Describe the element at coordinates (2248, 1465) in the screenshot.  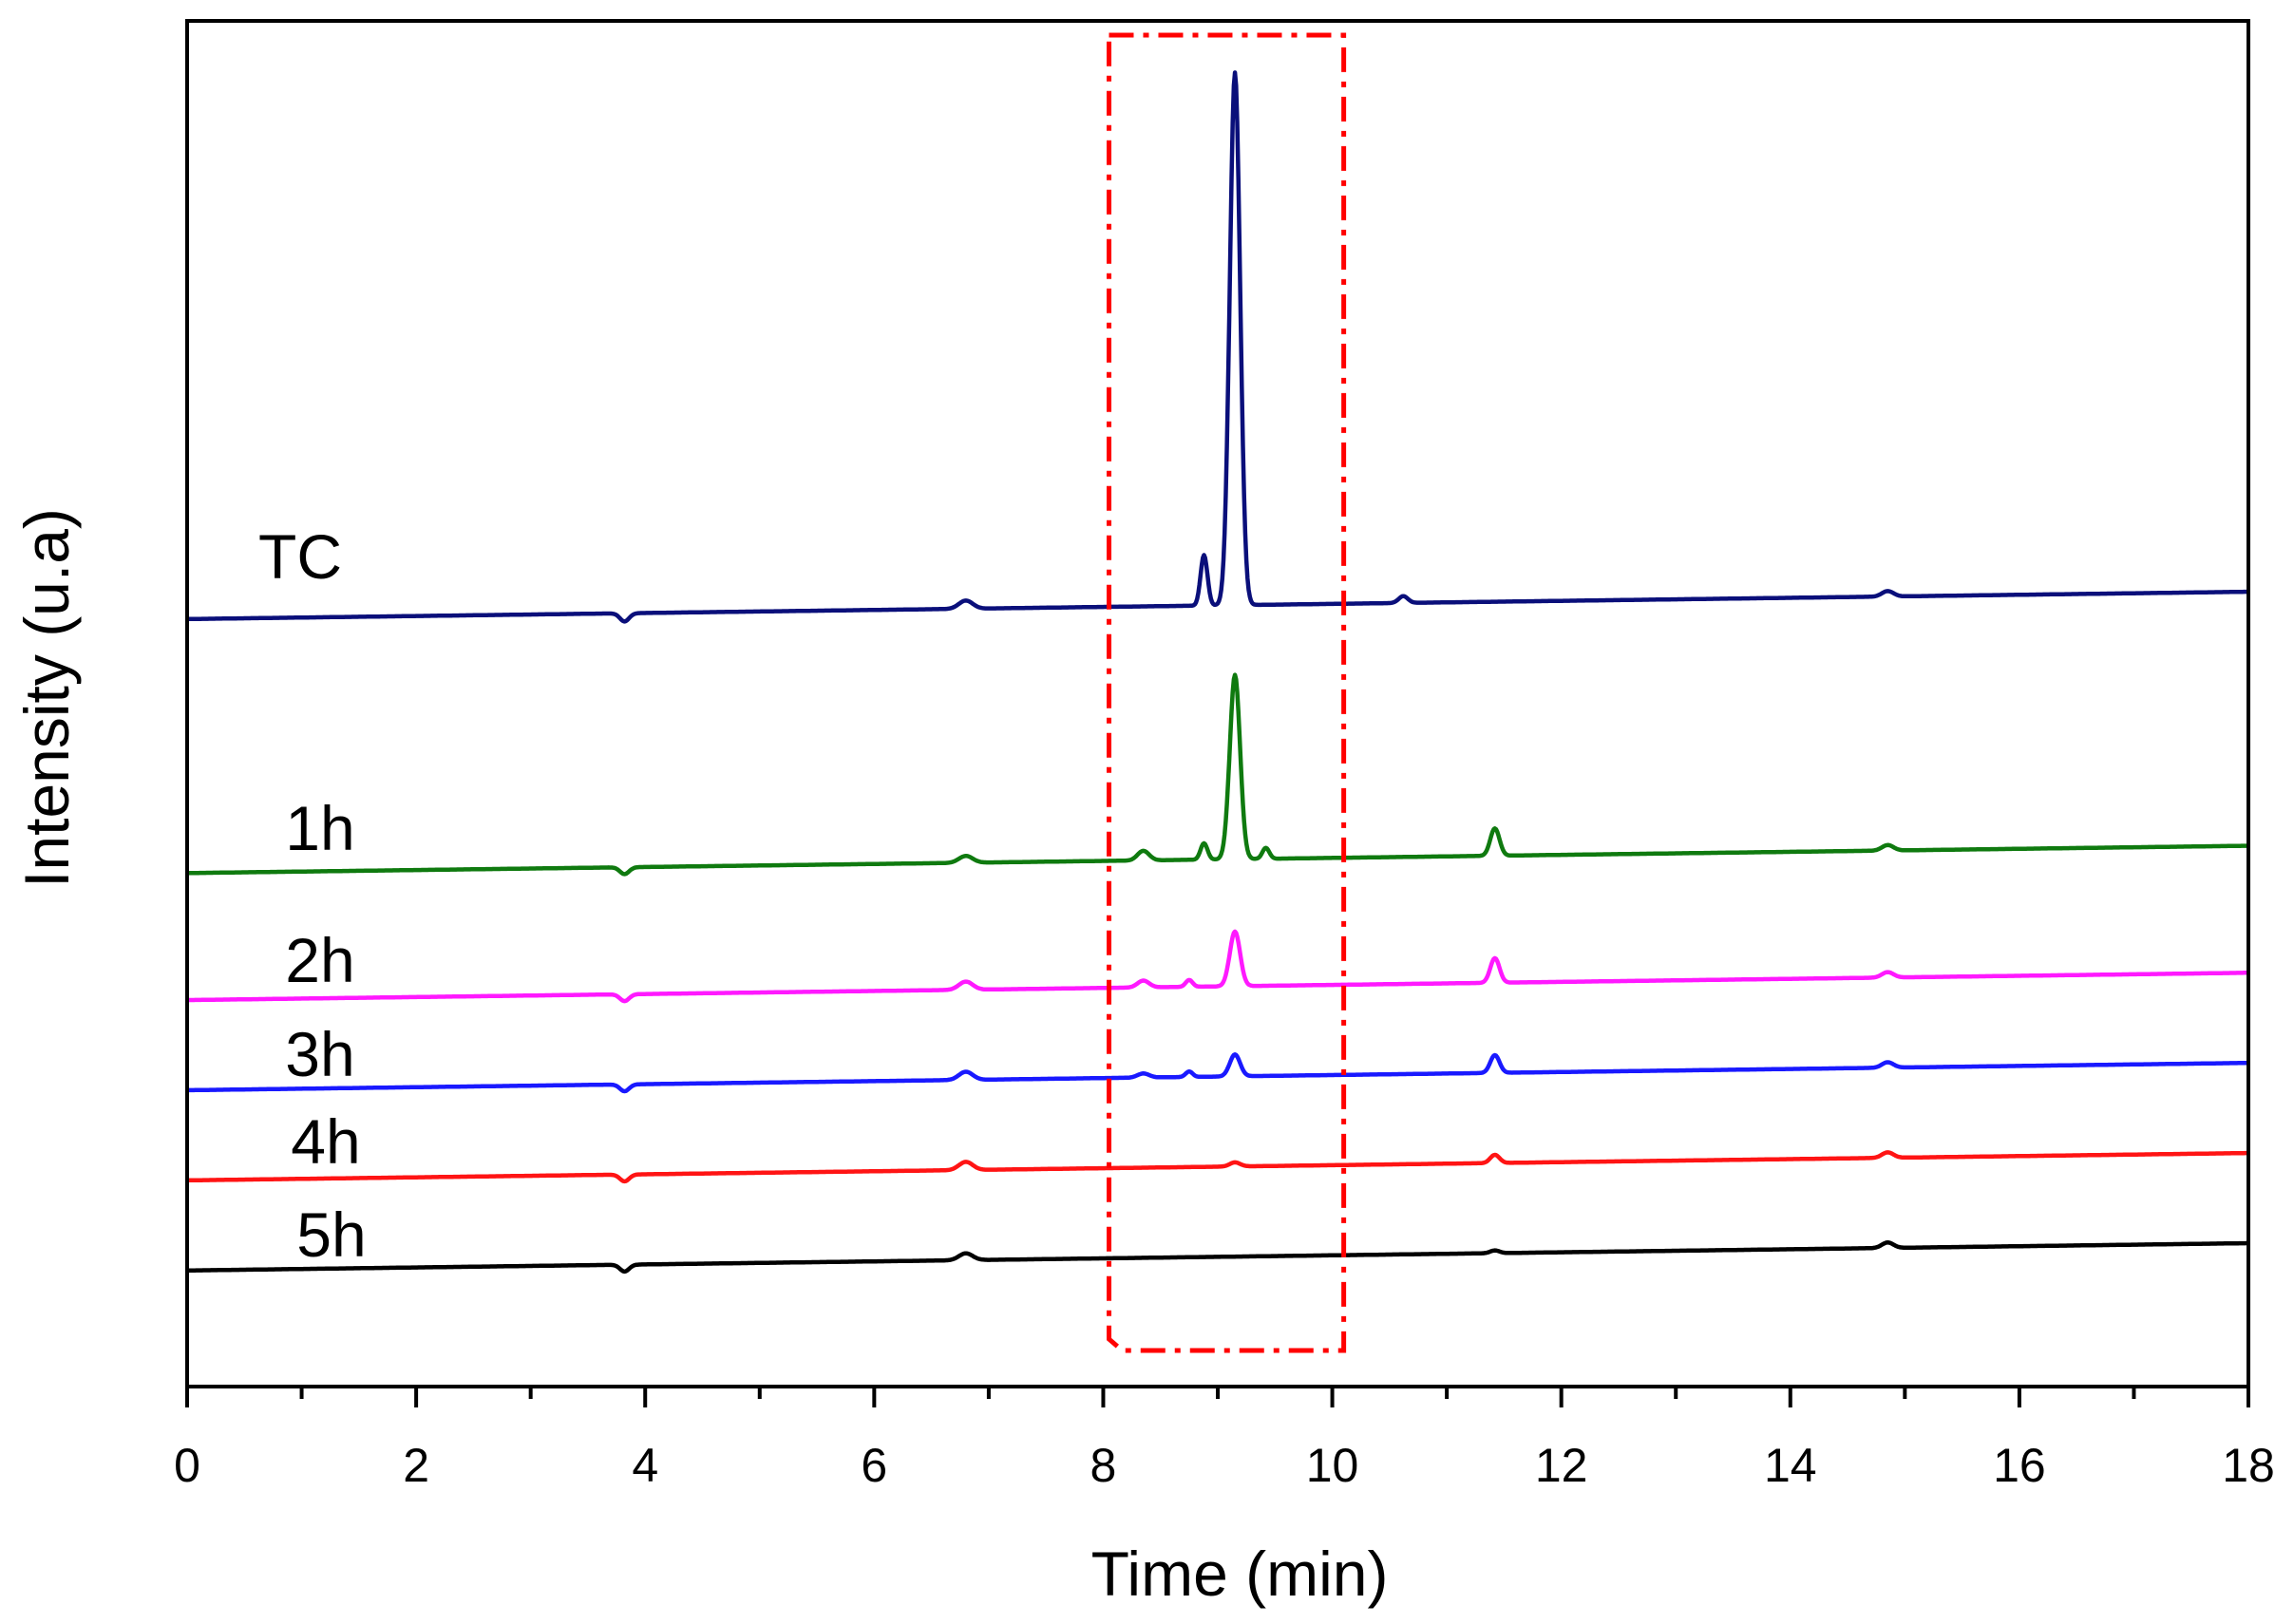
I see `x-tick-label: 18` at that location.